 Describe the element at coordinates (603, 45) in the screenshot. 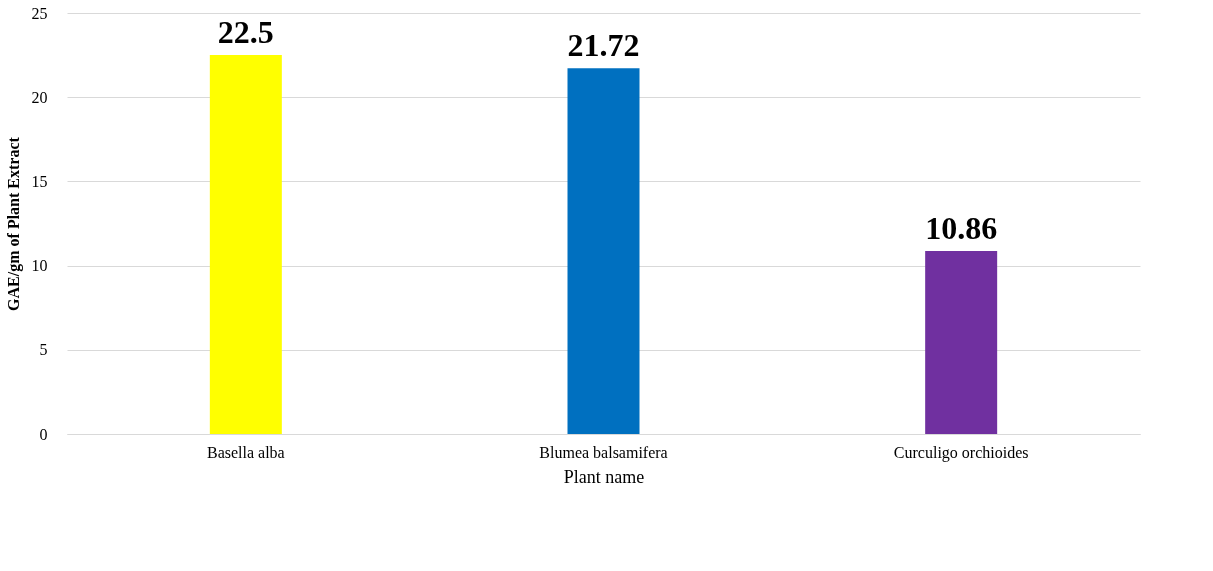

I see `data-label: 21.72` at that location.